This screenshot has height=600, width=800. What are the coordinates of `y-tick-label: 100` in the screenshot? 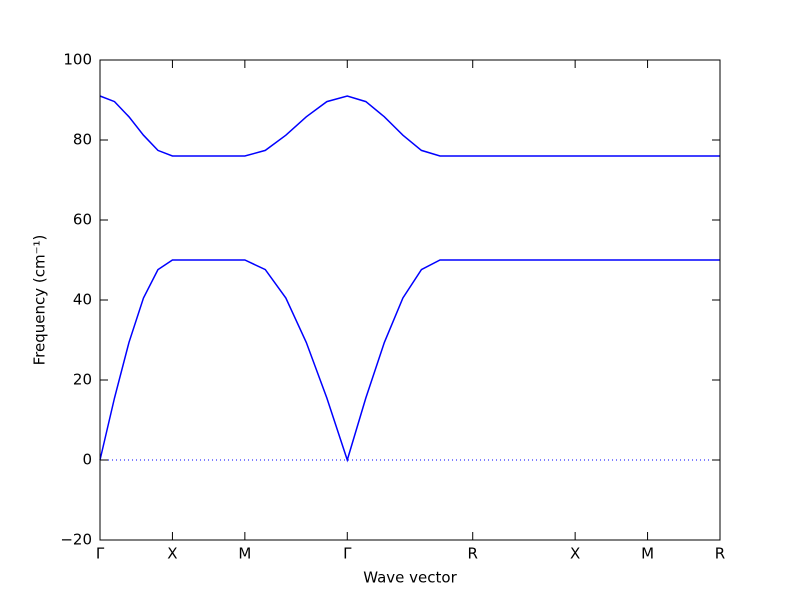 It's located at (77, 60).